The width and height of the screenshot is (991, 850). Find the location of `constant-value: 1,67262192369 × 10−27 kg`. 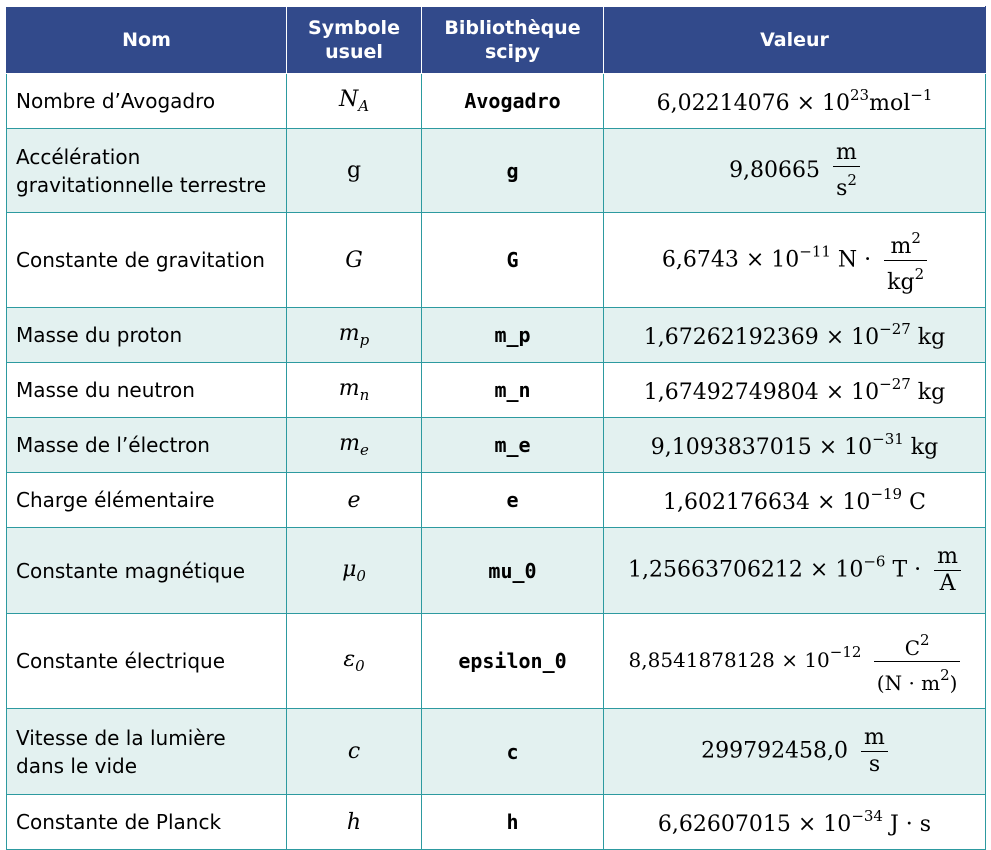

constant-value: 1,67262192369 × 10−27 kg is located at coordinates (794, 335).